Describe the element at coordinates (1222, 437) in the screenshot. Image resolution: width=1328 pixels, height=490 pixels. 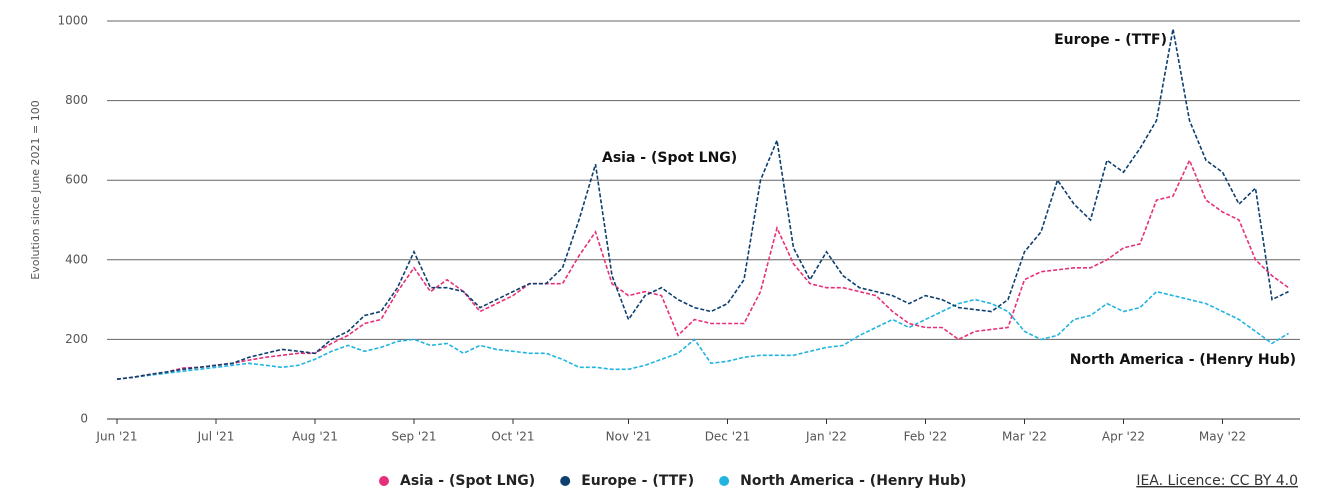
I see `x-tick-label: May '22` at that location.